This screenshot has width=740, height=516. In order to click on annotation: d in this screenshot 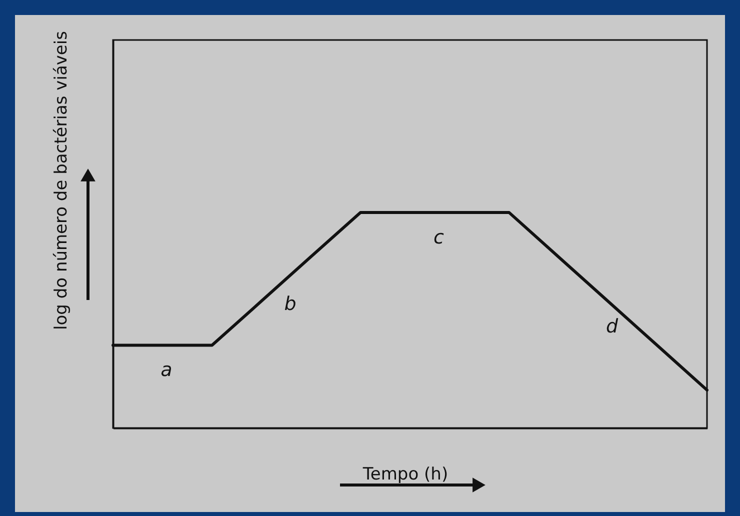, I will do `click(612, 326)`.